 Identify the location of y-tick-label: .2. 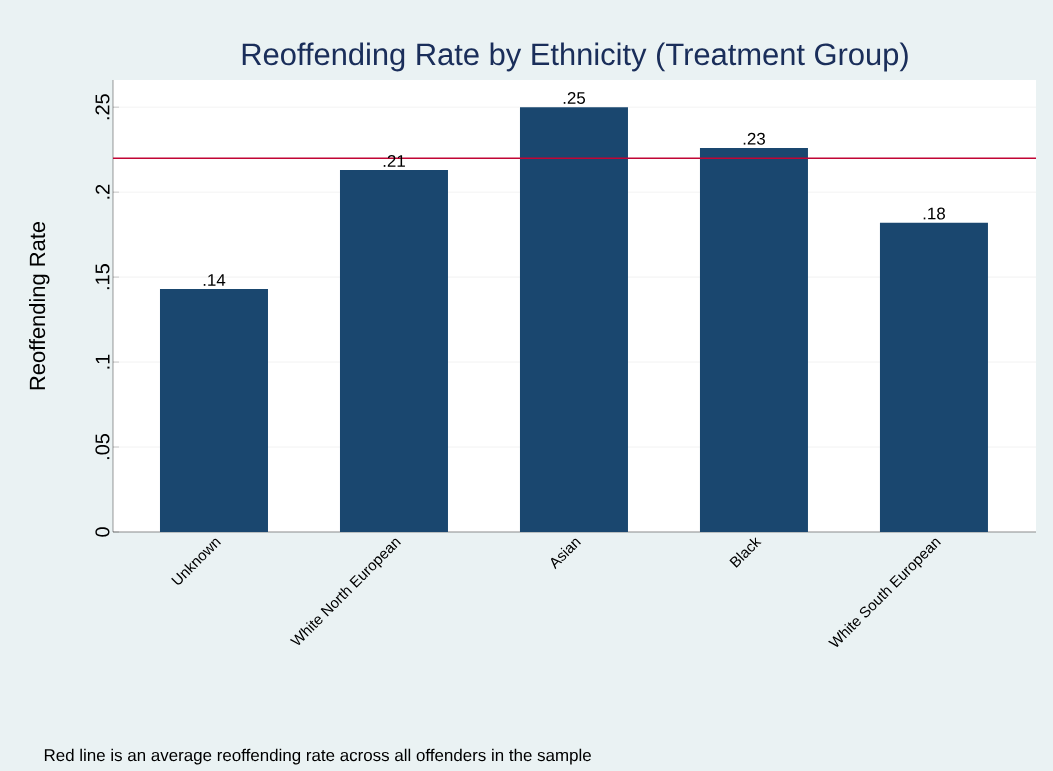
(102, 191).